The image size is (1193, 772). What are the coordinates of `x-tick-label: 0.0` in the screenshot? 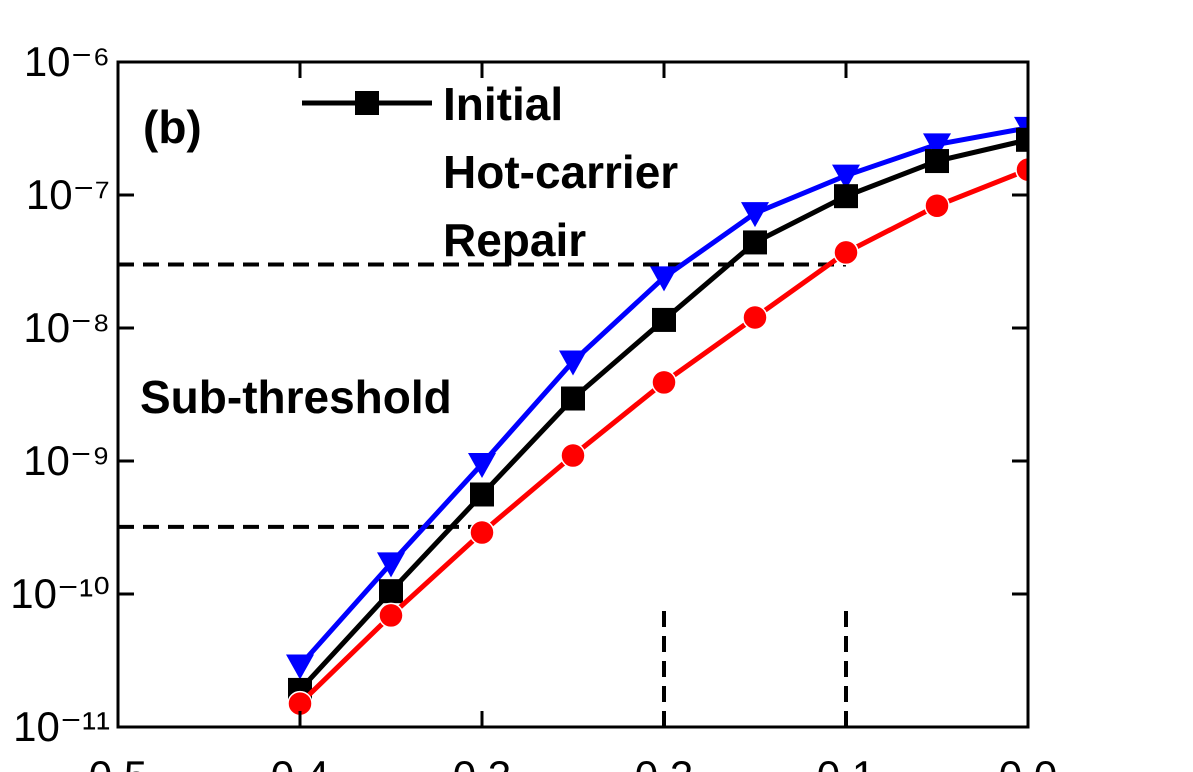 It's located at (1028, 762).